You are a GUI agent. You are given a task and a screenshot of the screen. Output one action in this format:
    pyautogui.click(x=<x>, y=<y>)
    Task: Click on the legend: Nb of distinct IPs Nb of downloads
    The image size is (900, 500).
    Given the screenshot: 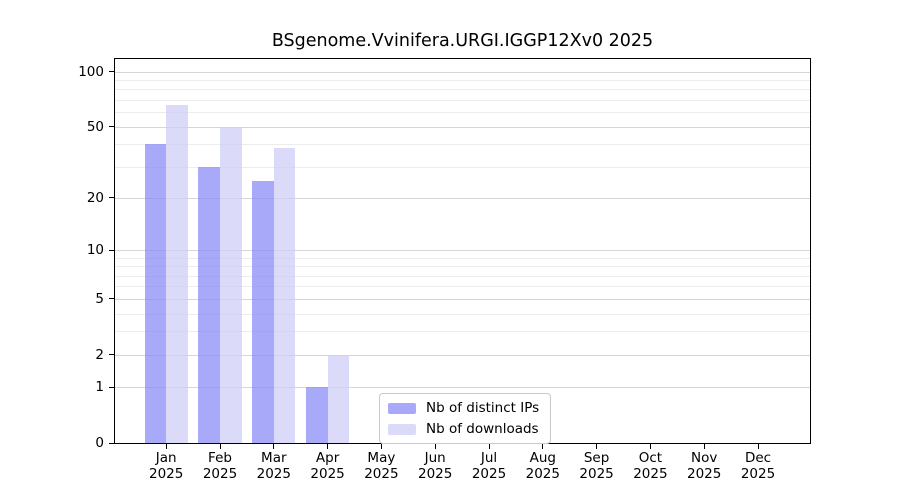 What is the action you would take?
    pyautogui.click(x=465, y=418)
    